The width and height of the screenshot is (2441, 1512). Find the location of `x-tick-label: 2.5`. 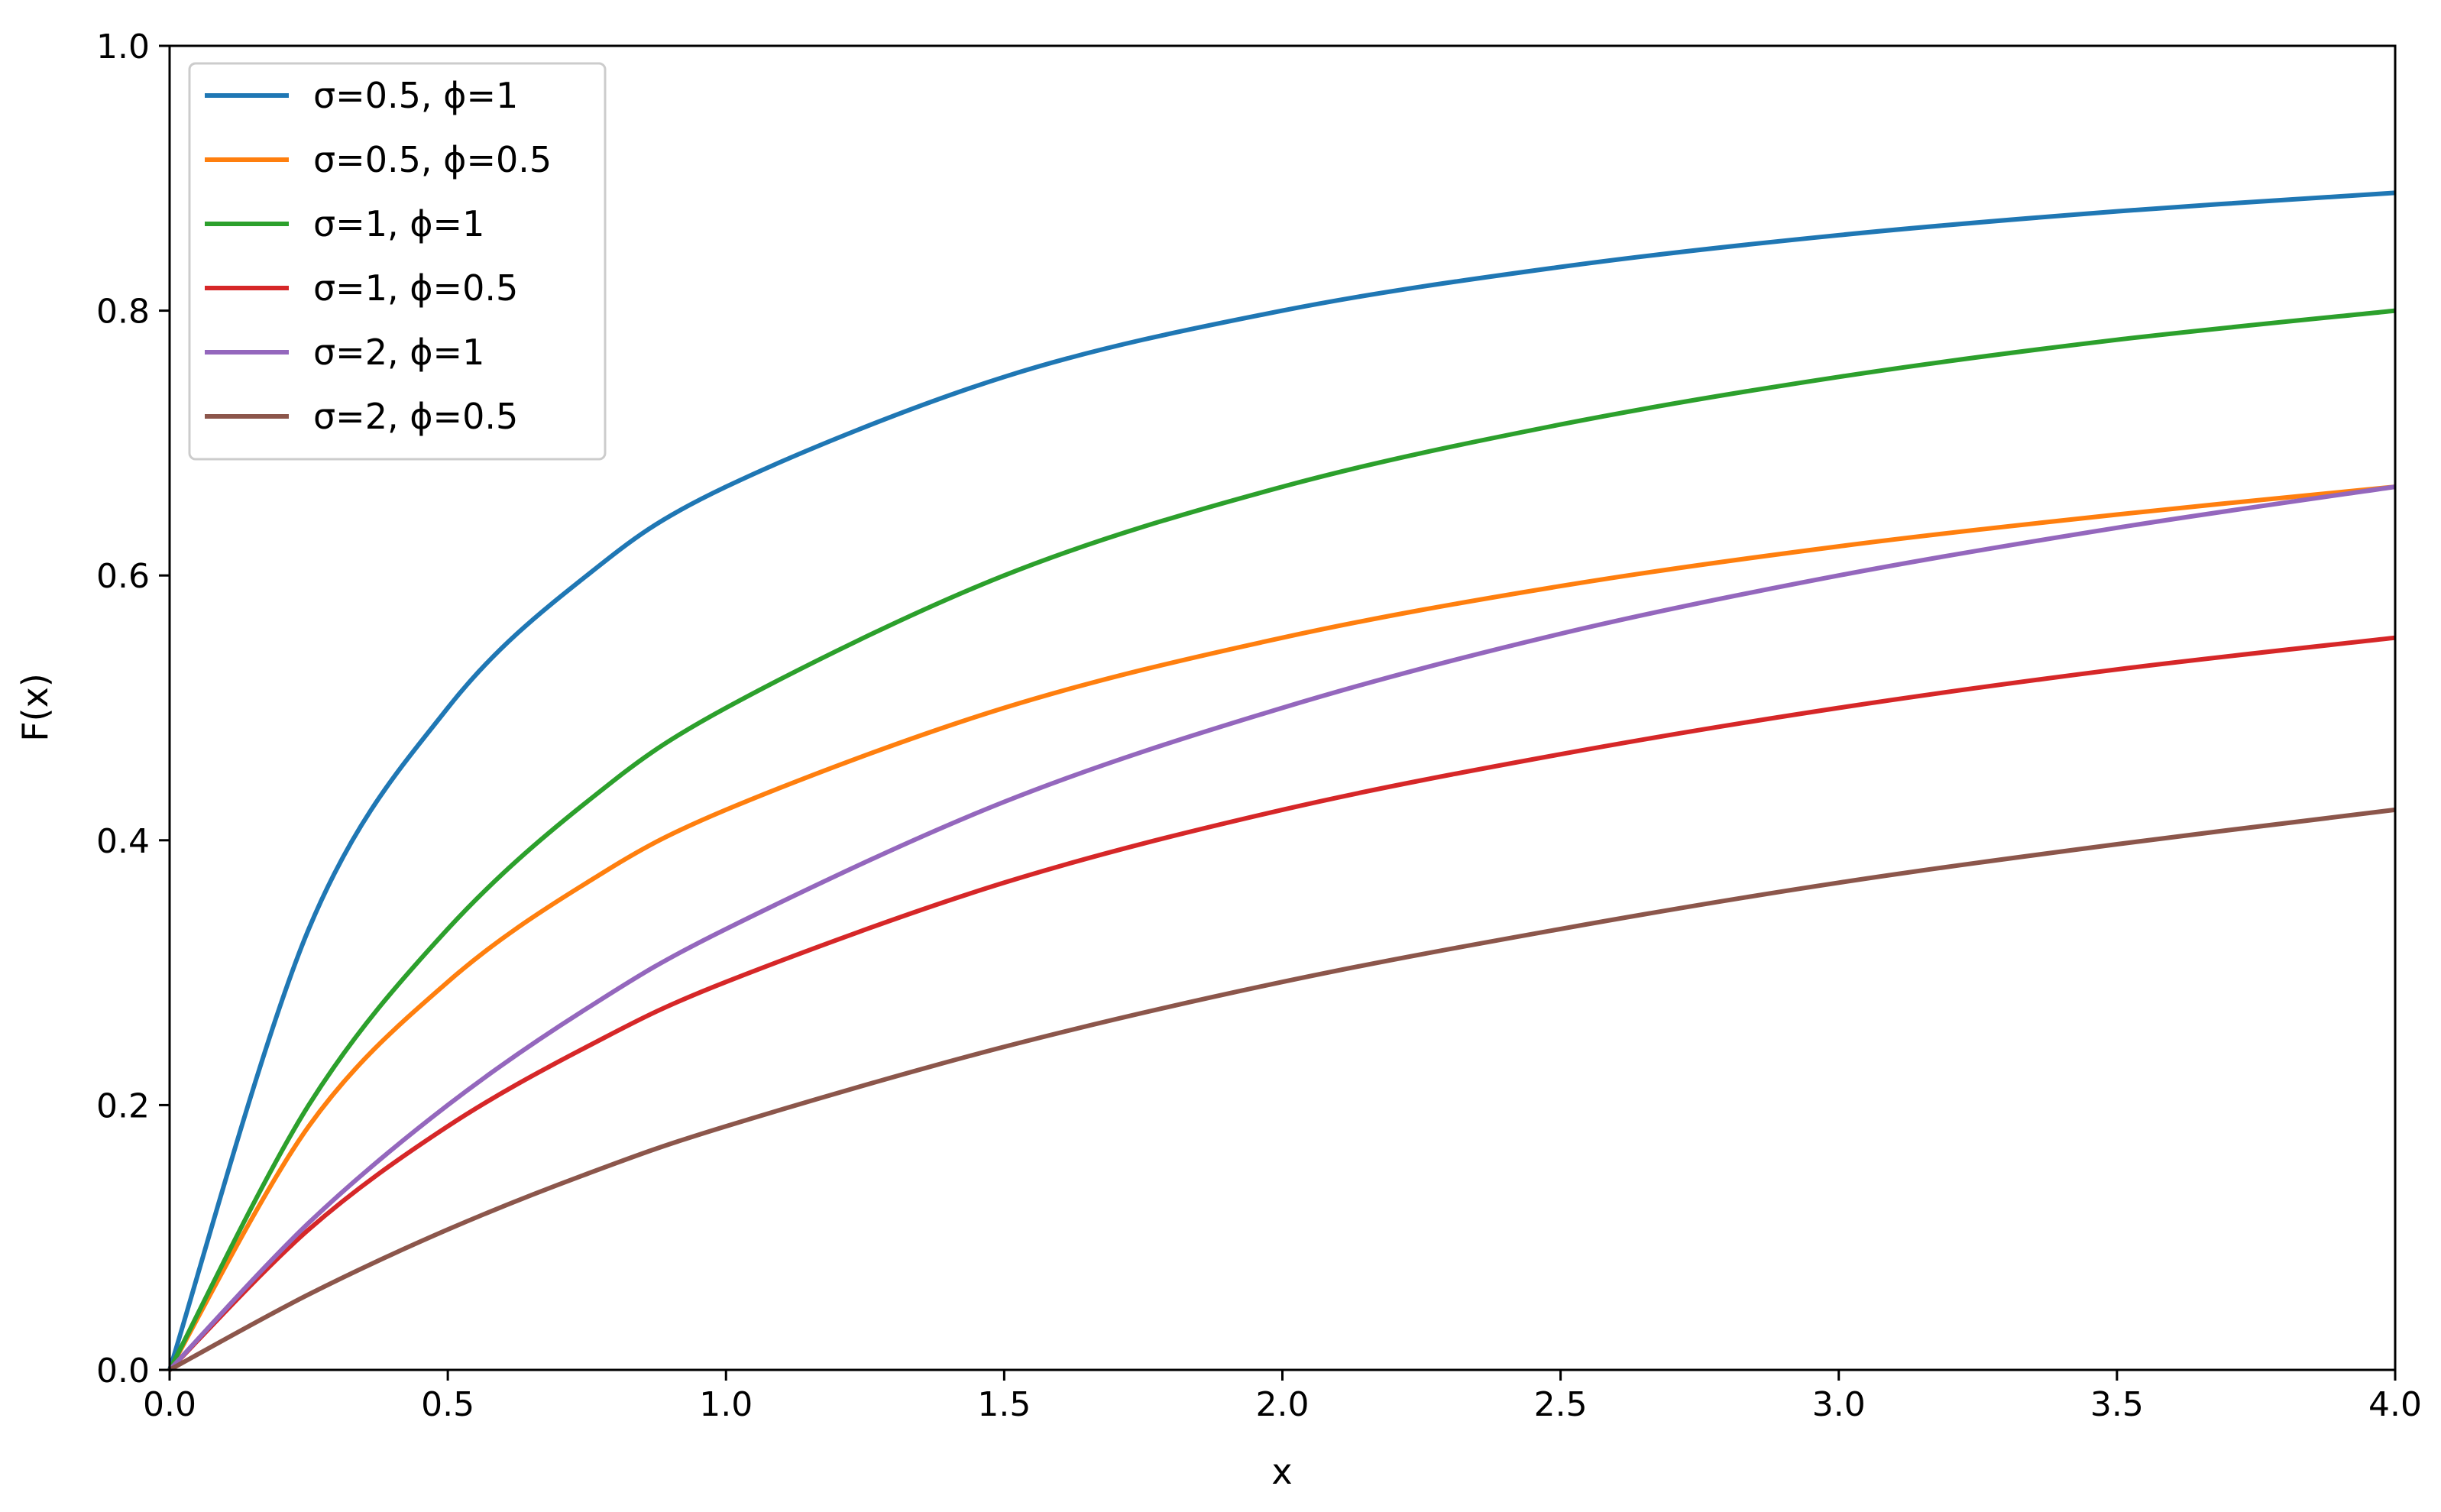

x-tick-label: 2.5 is located at coordinates (1561, 1405).